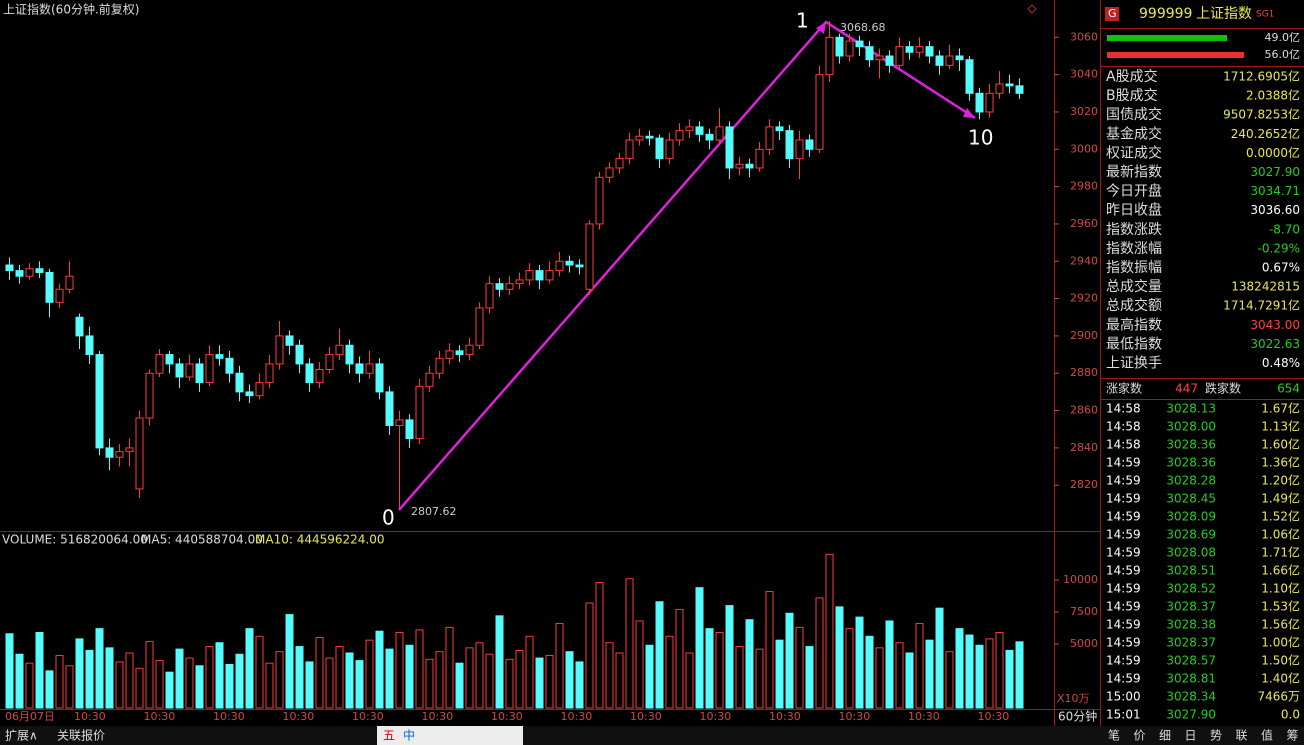  Describe the element at coordinates (1134, 344) in the screenshot. I see `stat-label: 最低指数` at that location.